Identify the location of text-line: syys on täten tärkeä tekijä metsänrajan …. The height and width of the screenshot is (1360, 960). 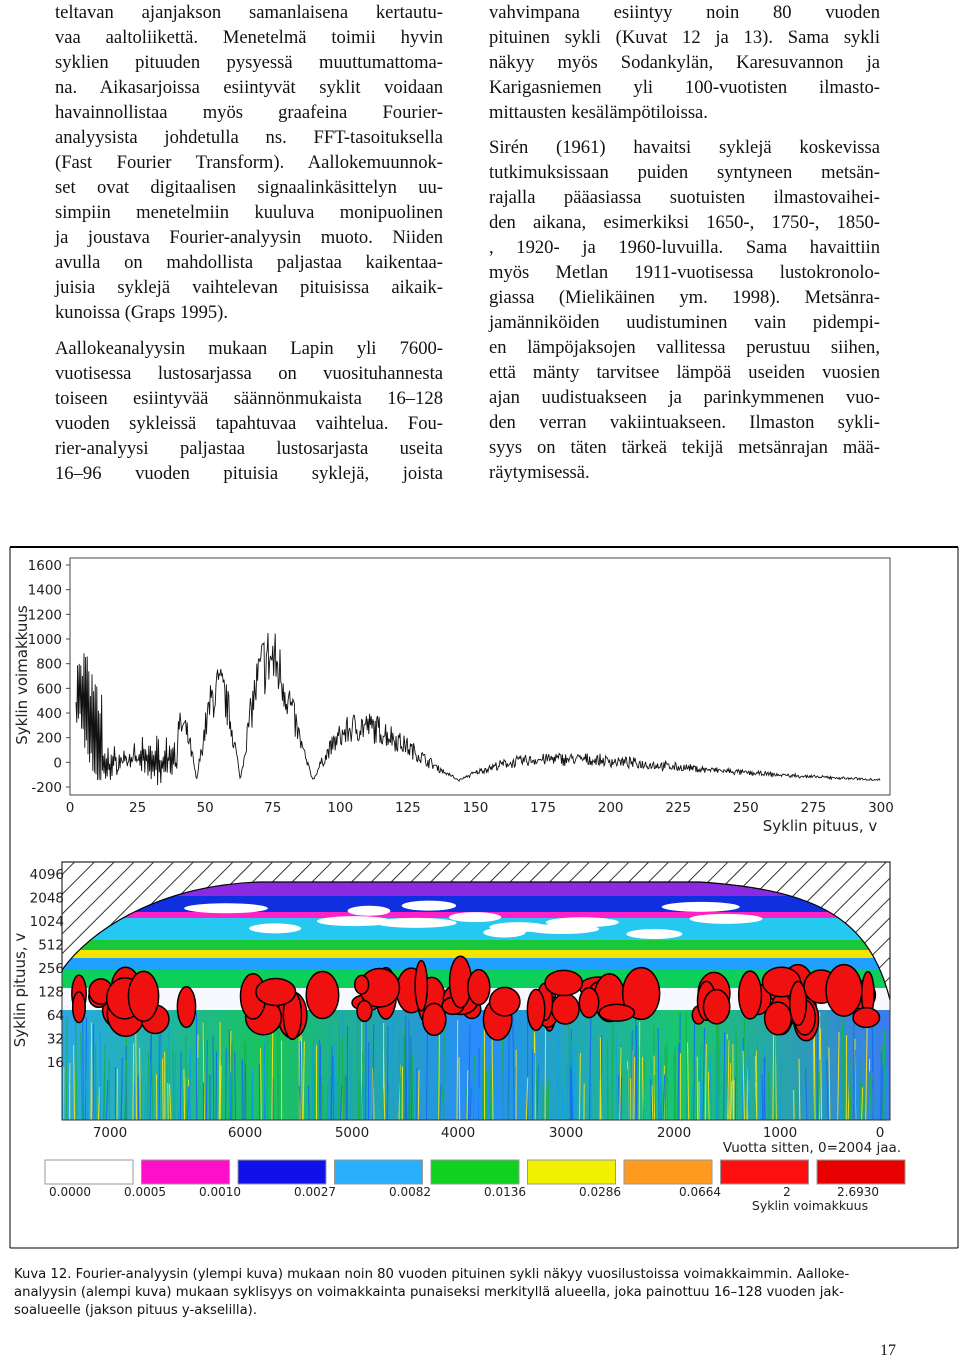
(684, 447).